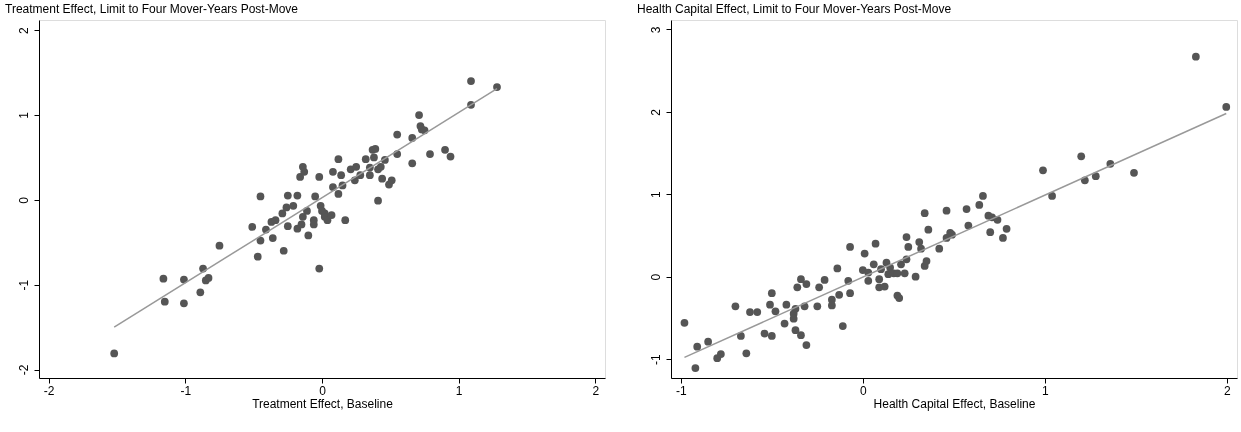  I want to click on chart-title: Health Capital Effect, Limit to Four Mover-Years Post-Move, so click(794, 9).